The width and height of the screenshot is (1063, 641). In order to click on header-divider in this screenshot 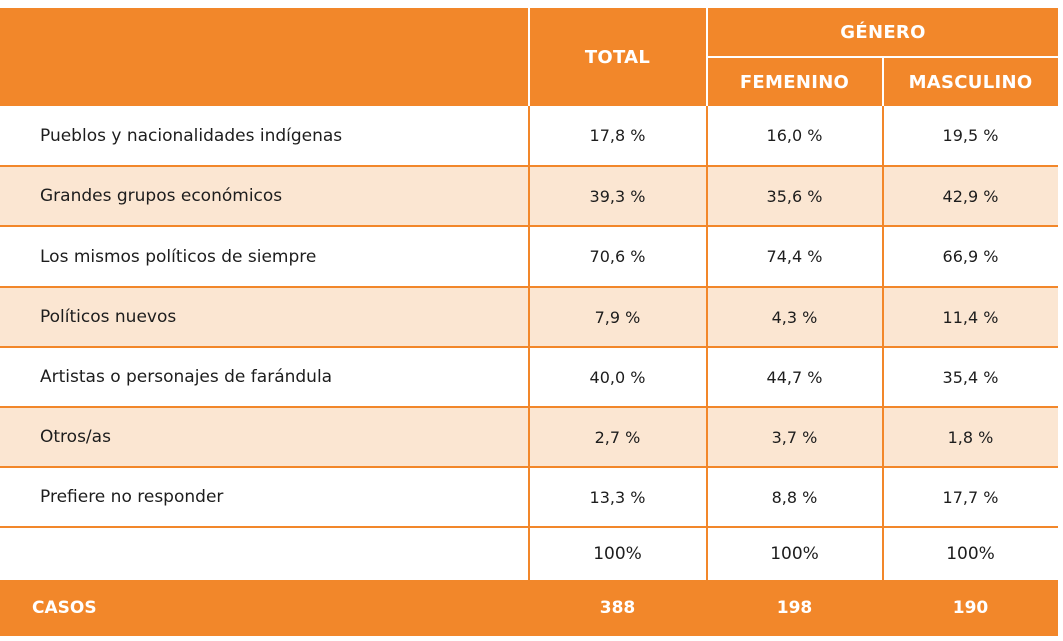, I will do `click(882, 57)`.